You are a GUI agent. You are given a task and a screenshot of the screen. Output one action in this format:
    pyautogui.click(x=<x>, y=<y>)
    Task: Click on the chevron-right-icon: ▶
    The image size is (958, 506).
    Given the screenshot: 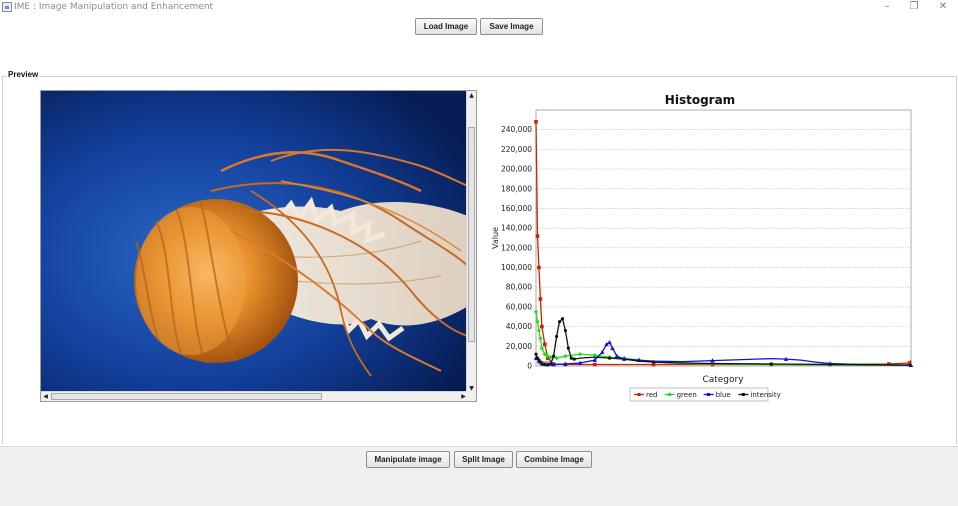 What is the action you would take?
    pyautogui.click(x=463, y=396)
    